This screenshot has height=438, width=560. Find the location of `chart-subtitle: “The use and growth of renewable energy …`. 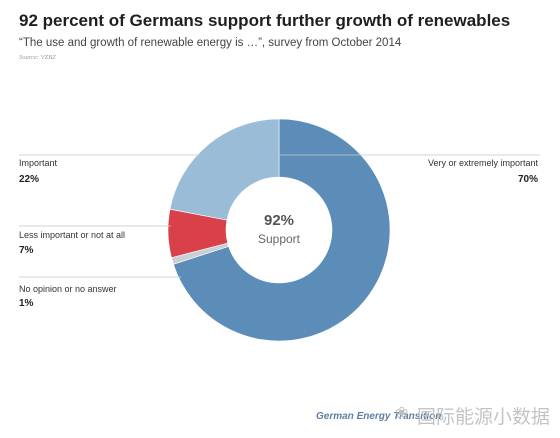

chart-subtitle: “The use and growth of renewable energy … is located at coordinates (210, 43).